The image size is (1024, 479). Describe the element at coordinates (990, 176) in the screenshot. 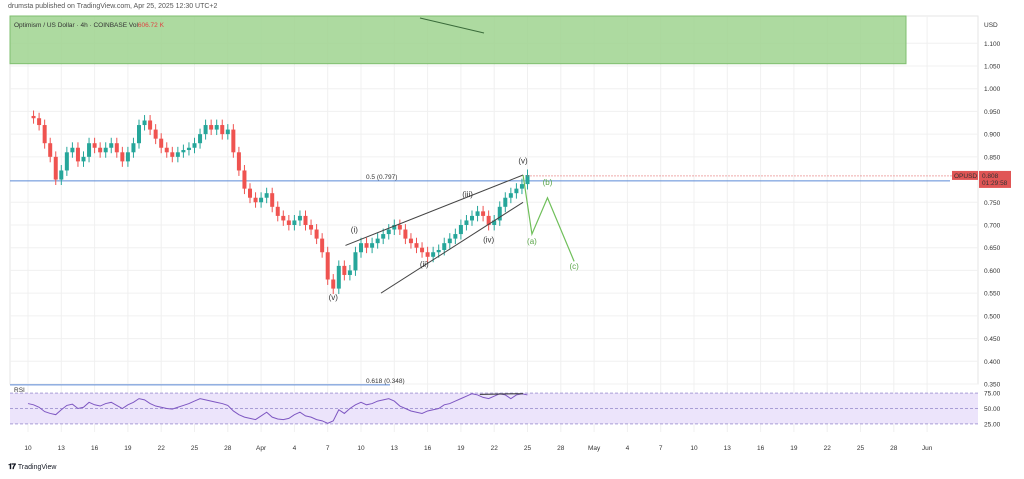

I see `current-price-value: 0.808` at that location.